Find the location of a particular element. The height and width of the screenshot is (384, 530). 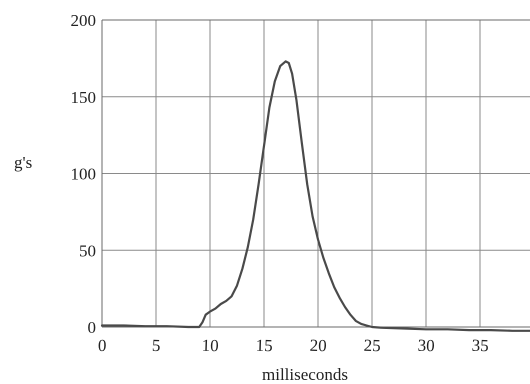

x-tick-labels: 0 5 10 15 20 25 30 35 is located at coordinates (293, 346).